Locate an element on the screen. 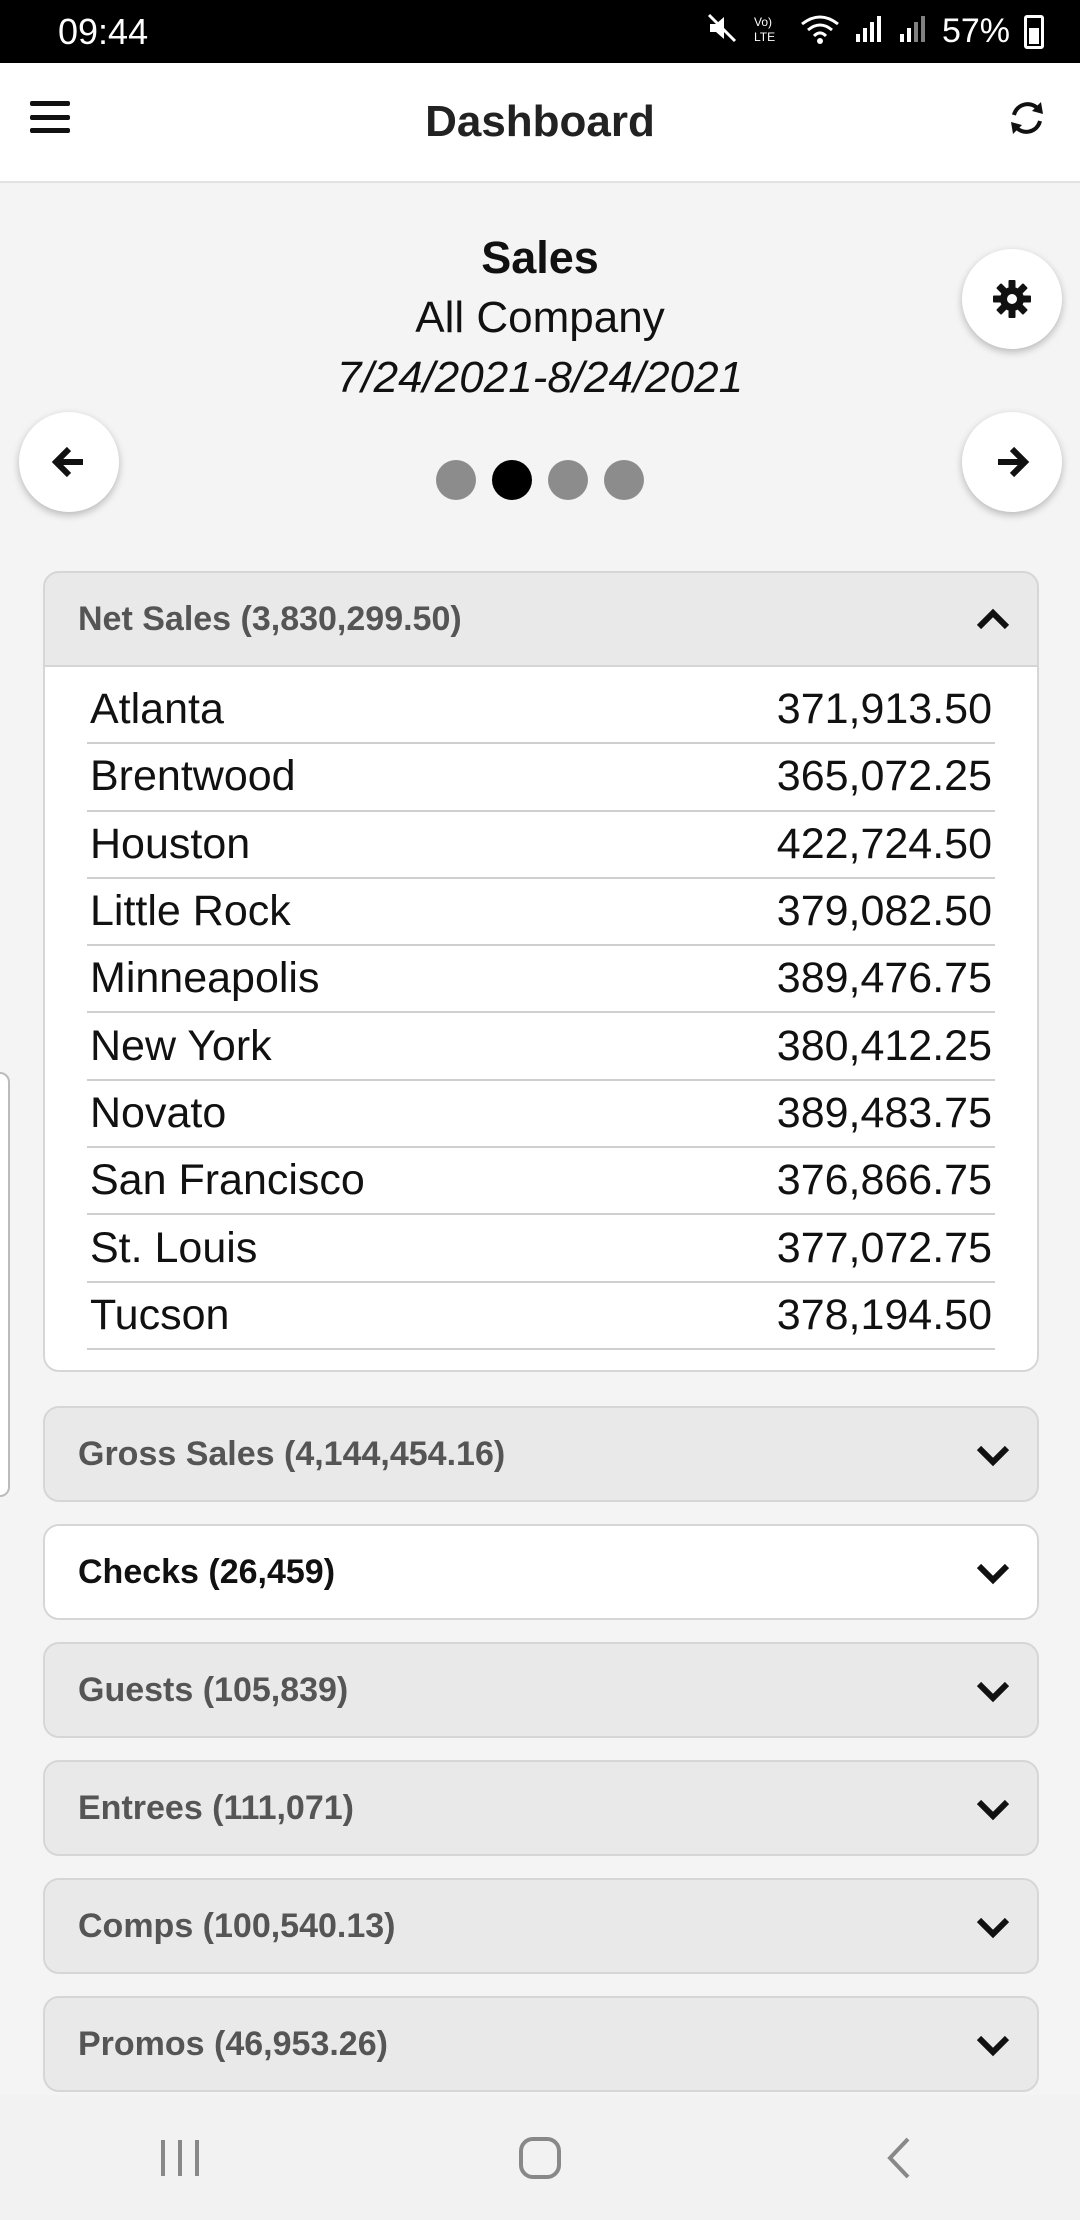  section-title: Entrees (111,071) is located at coordinates (216, 1807).